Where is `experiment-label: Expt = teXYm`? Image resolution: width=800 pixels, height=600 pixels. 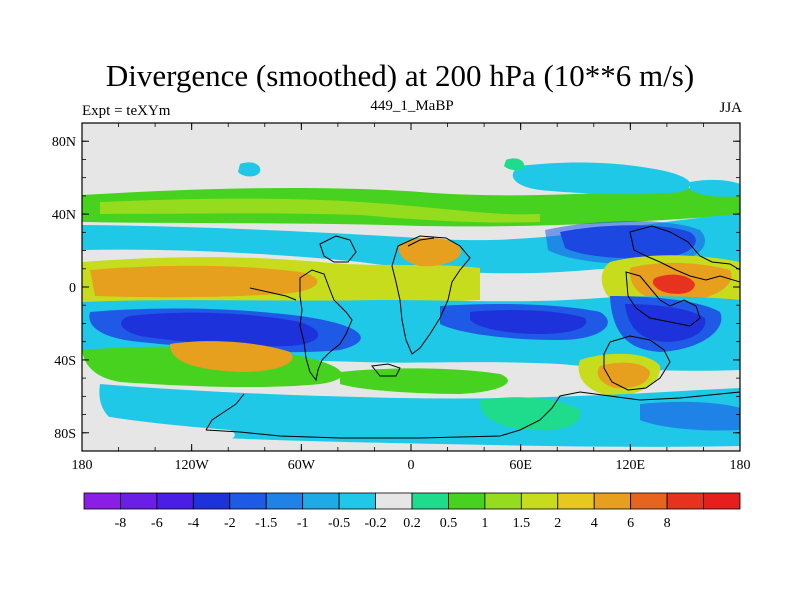 experiment-label: Expt = teXYm is located at coordinates (126, 111).